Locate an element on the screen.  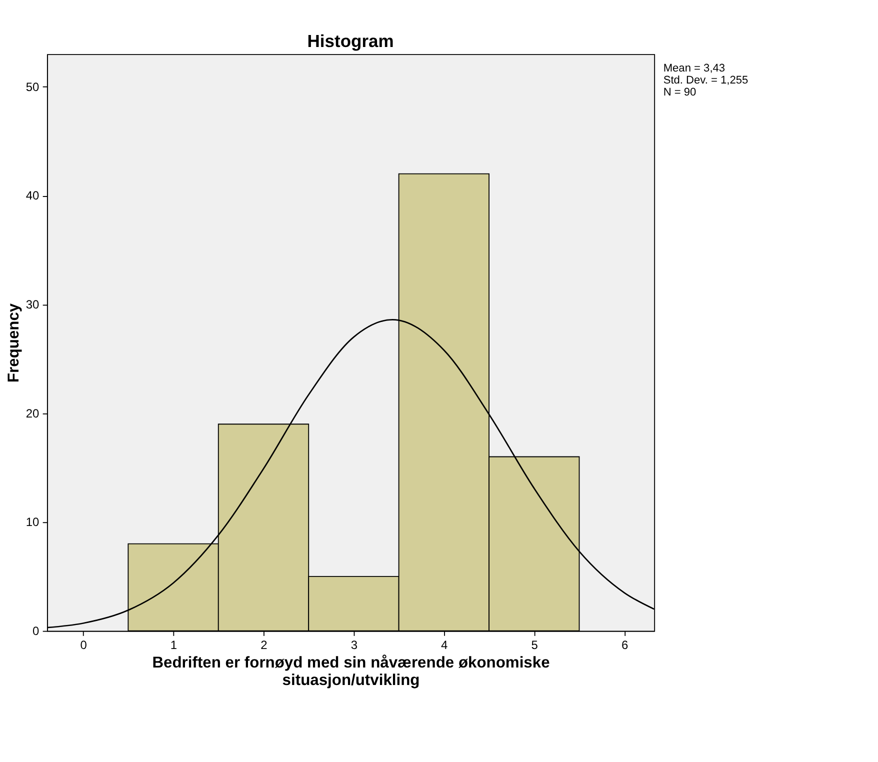
y-axis-title: Frequency is located at coordinates (13, 343).